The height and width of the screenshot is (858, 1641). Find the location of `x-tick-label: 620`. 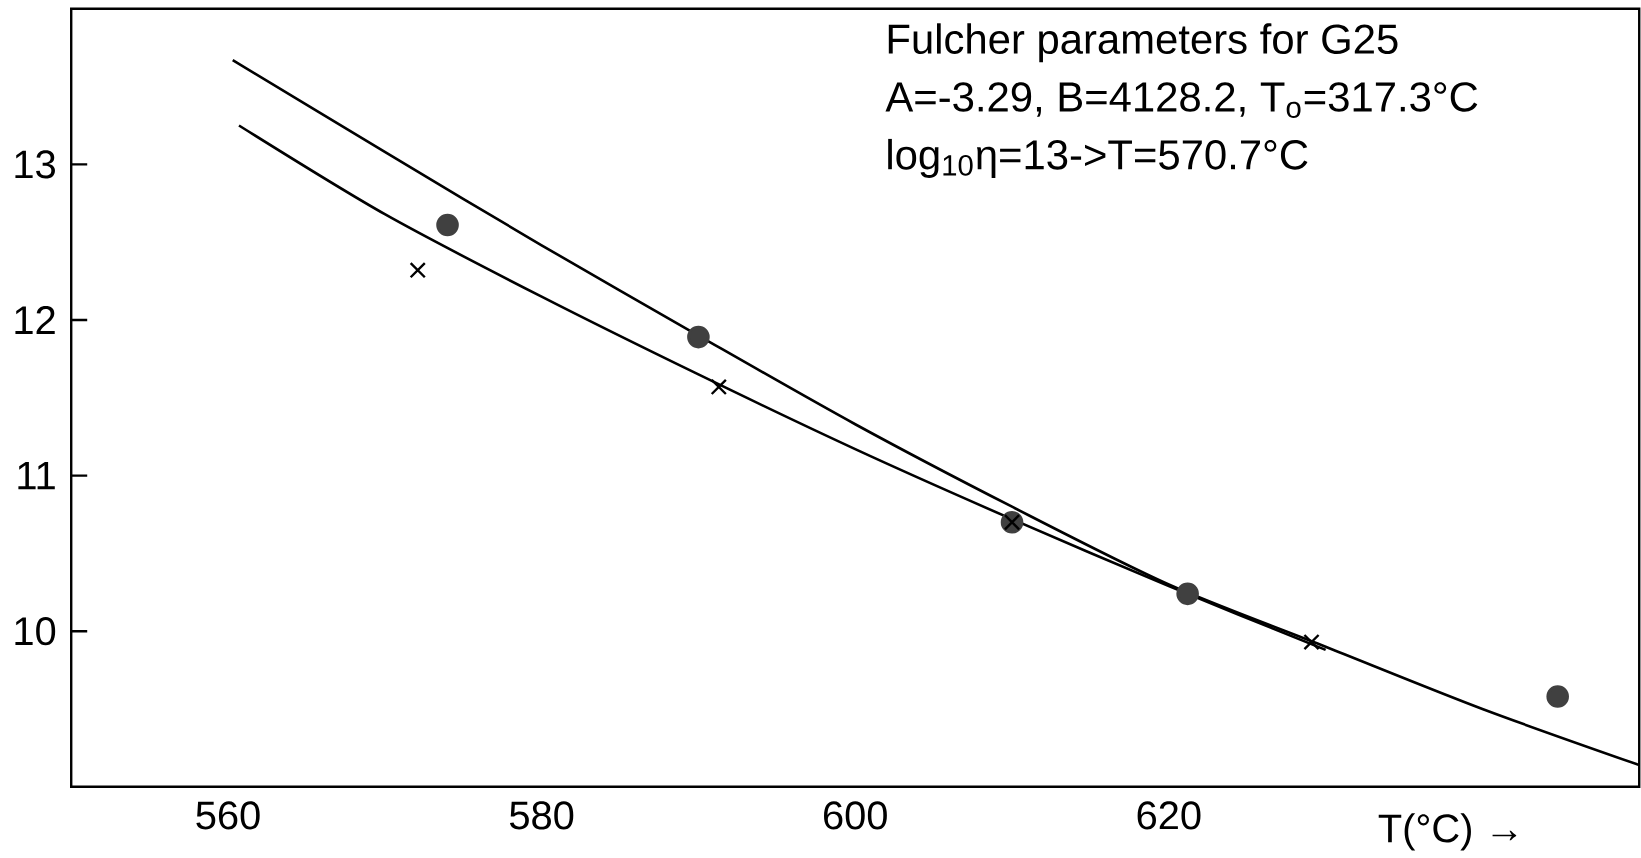

x-tick-label: 620 is located at coordinates (1169, 815).